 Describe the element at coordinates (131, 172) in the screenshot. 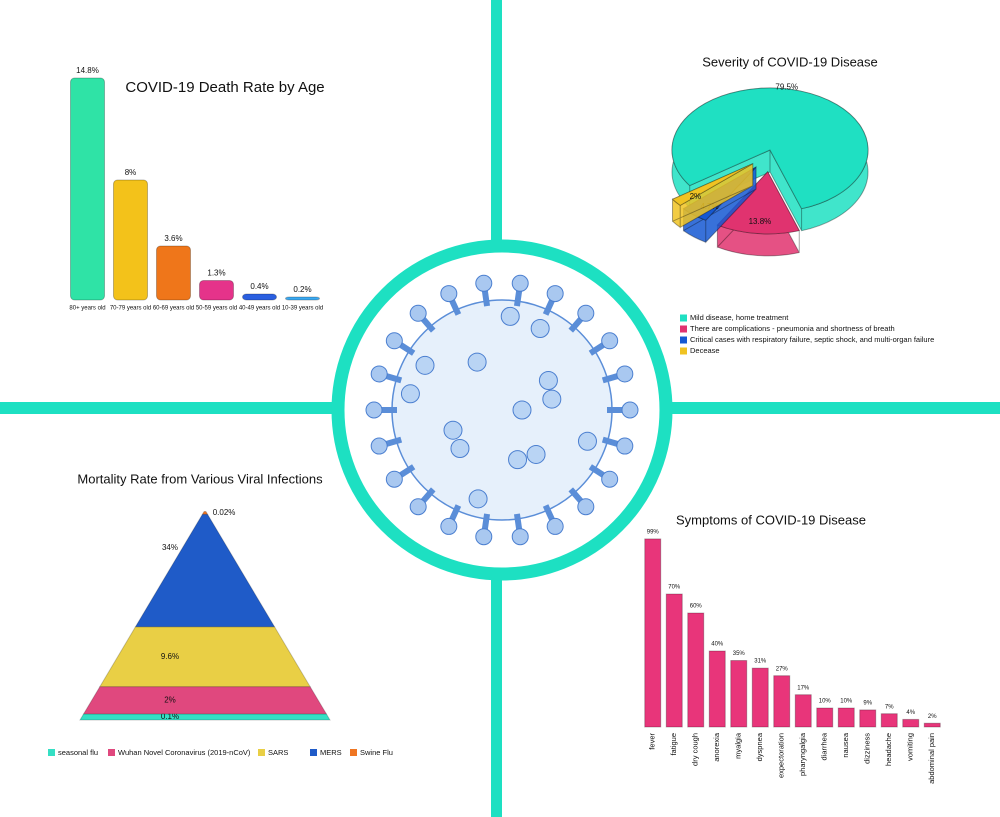

I see `value-label: 8%` at that location.